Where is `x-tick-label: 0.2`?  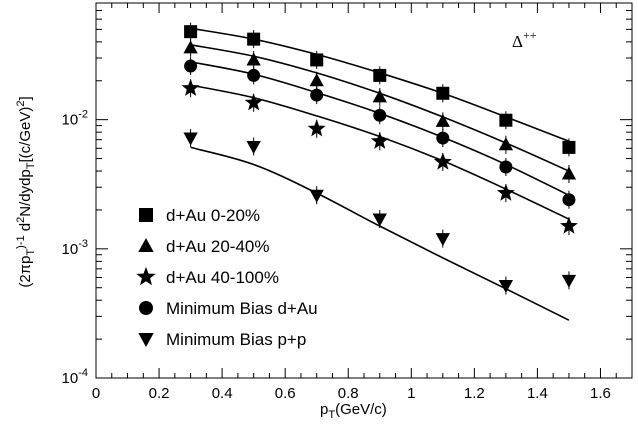
x-tick-label: 0.2 is located at coordinates (159, 393).